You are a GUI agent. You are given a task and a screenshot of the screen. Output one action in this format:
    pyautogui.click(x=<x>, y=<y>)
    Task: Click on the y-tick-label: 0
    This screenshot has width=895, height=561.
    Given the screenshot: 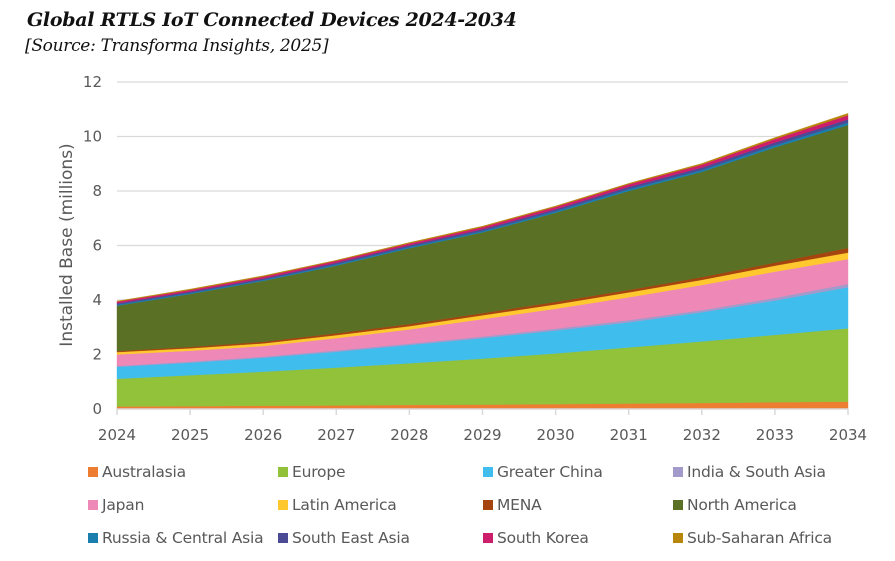 What is the action you would take?
    pyautogui.click(x=97, y=409)
    